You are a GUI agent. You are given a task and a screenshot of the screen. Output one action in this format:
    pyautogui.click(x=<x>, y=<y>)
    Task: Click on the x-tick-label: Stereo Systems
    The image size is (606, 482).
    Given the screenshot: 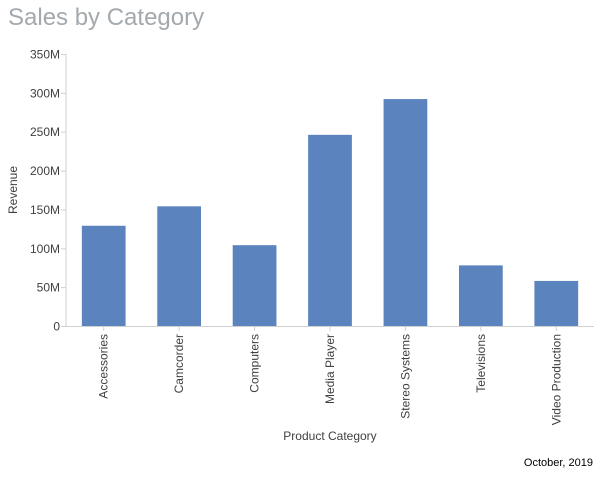 What is the action you would take?
    pyautogui.click(x=405, y=376)
    